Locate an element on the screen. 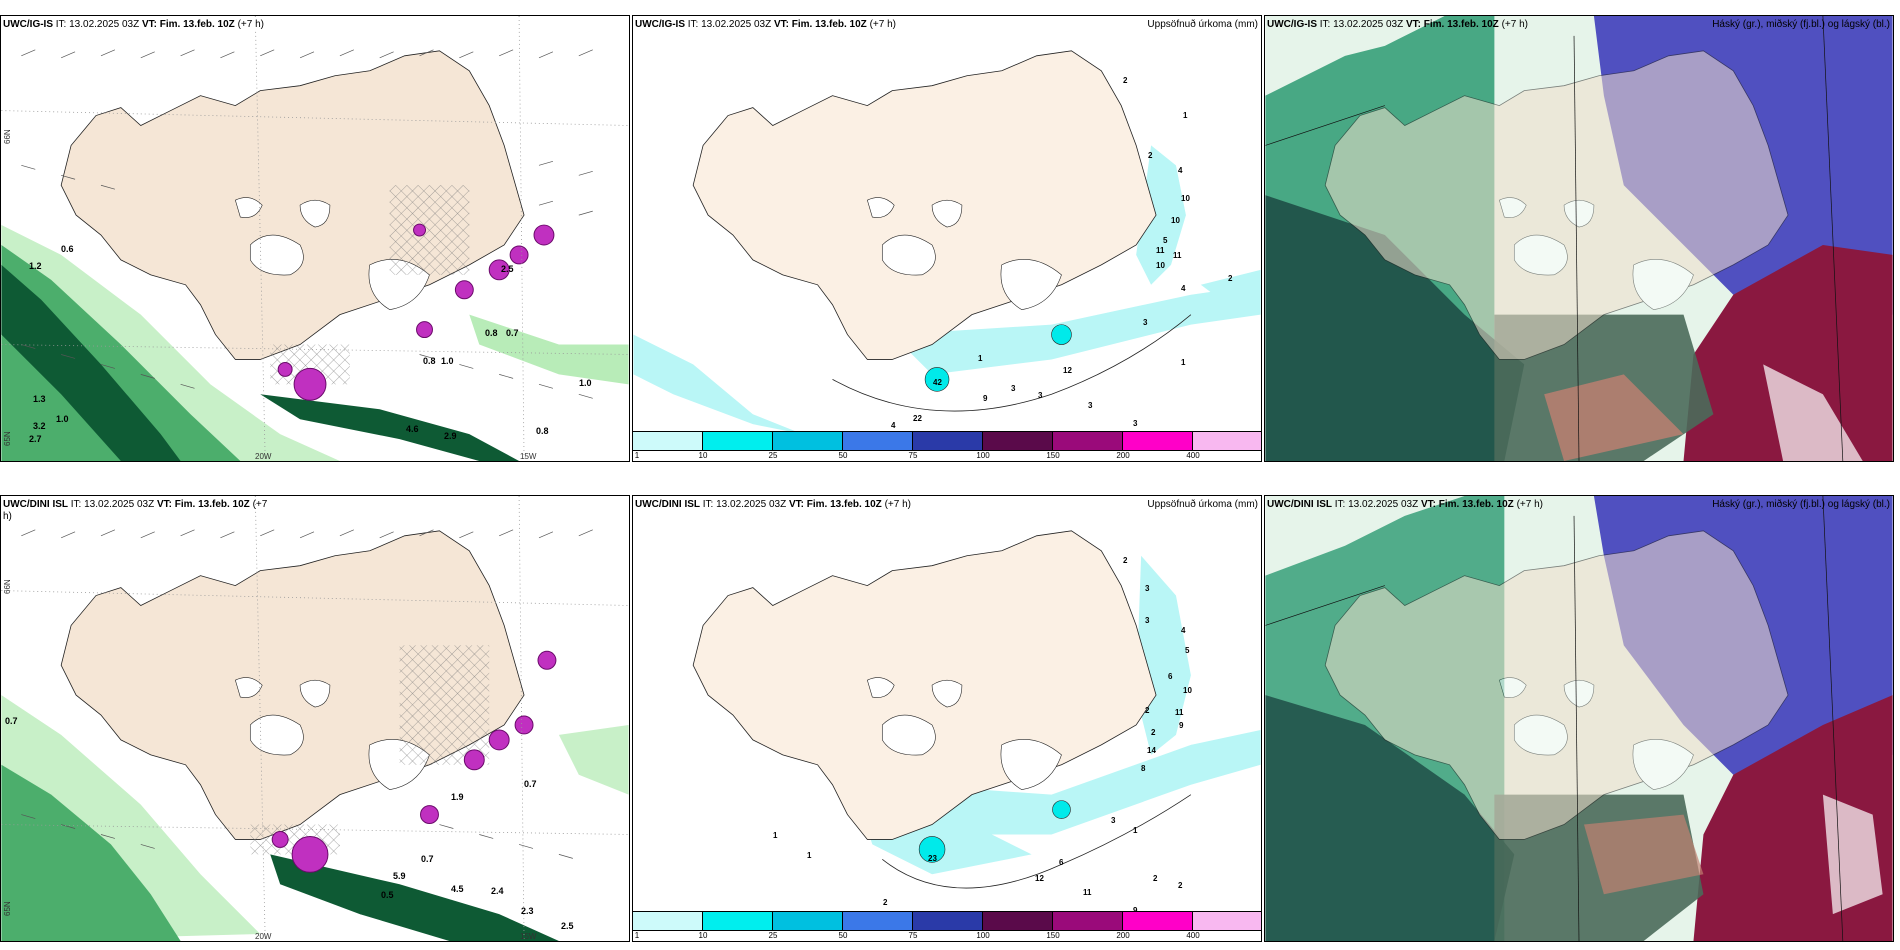 The image size is (1900, 950). colorbar-label: 25 is located at coordinates (773, 935).